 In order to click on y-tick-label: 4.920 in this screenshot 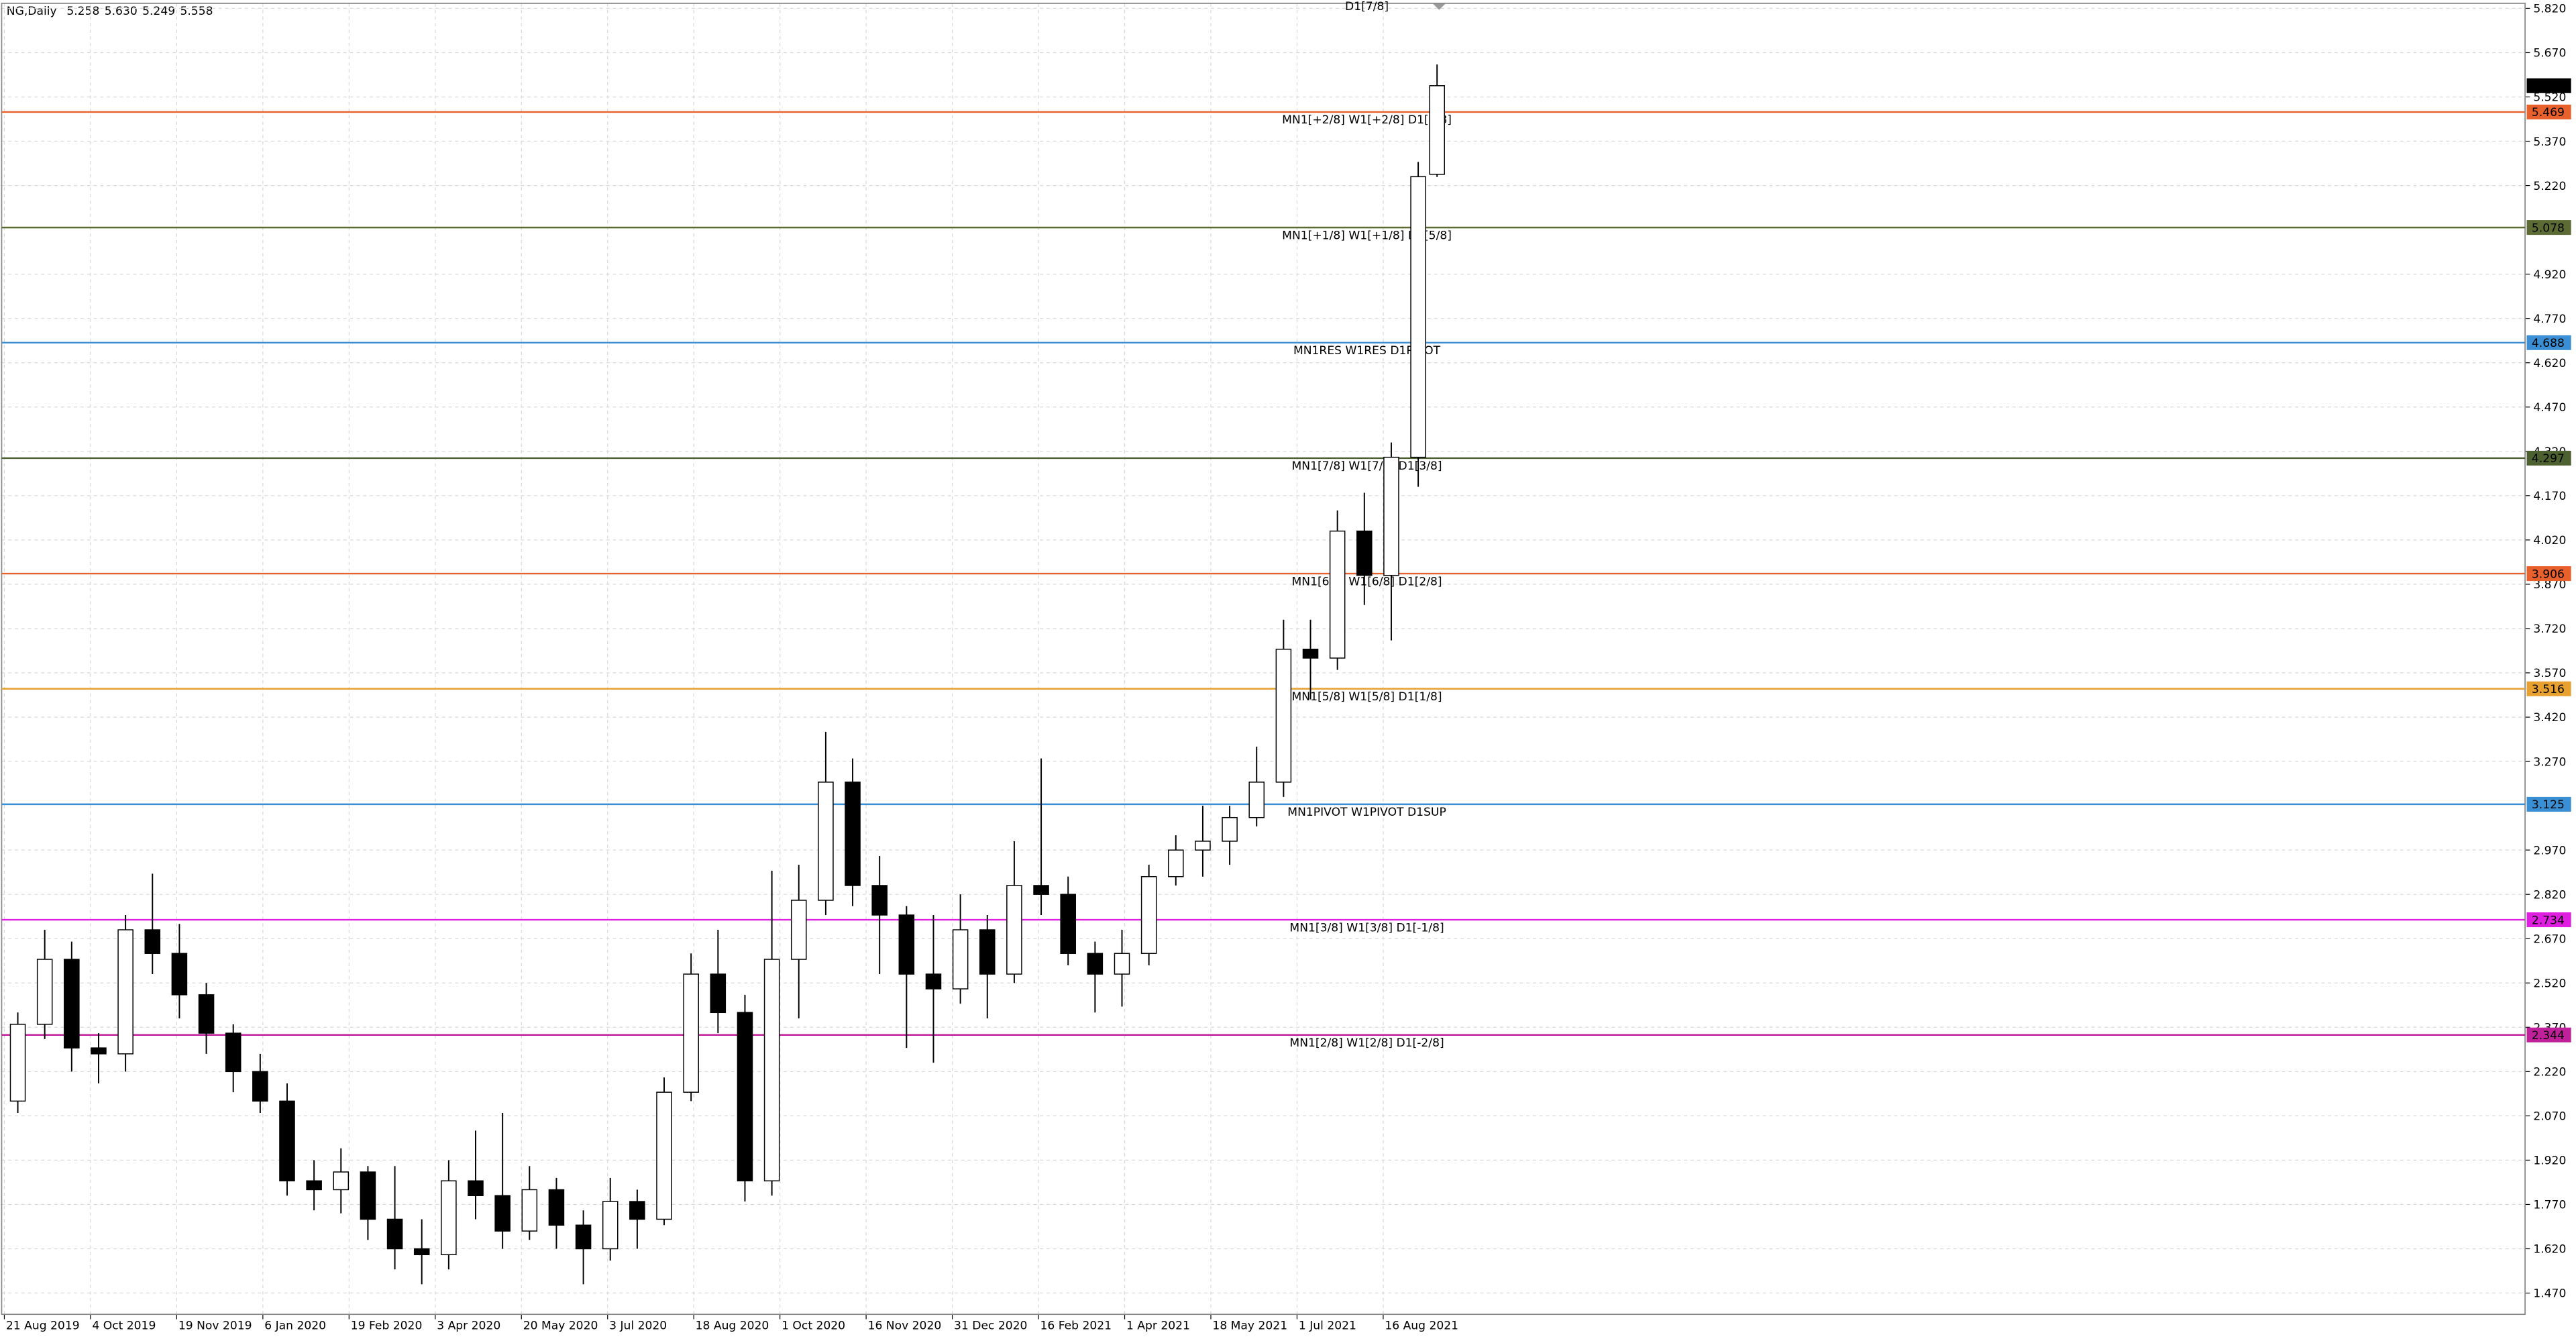, I will do `click(2549, 275)`.